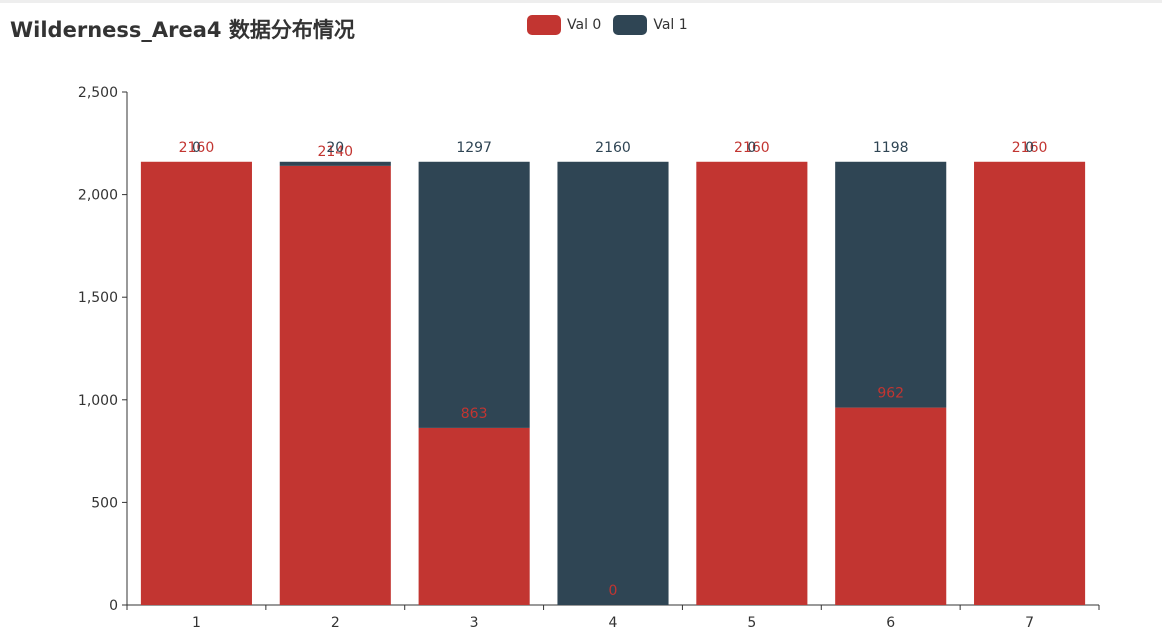 Image resolution: width=1162 pixels, height=641 pixels. Describe the element at coordinates (98, 298) in the screenshot. I see `y-tick-label: 1,500` at that location.